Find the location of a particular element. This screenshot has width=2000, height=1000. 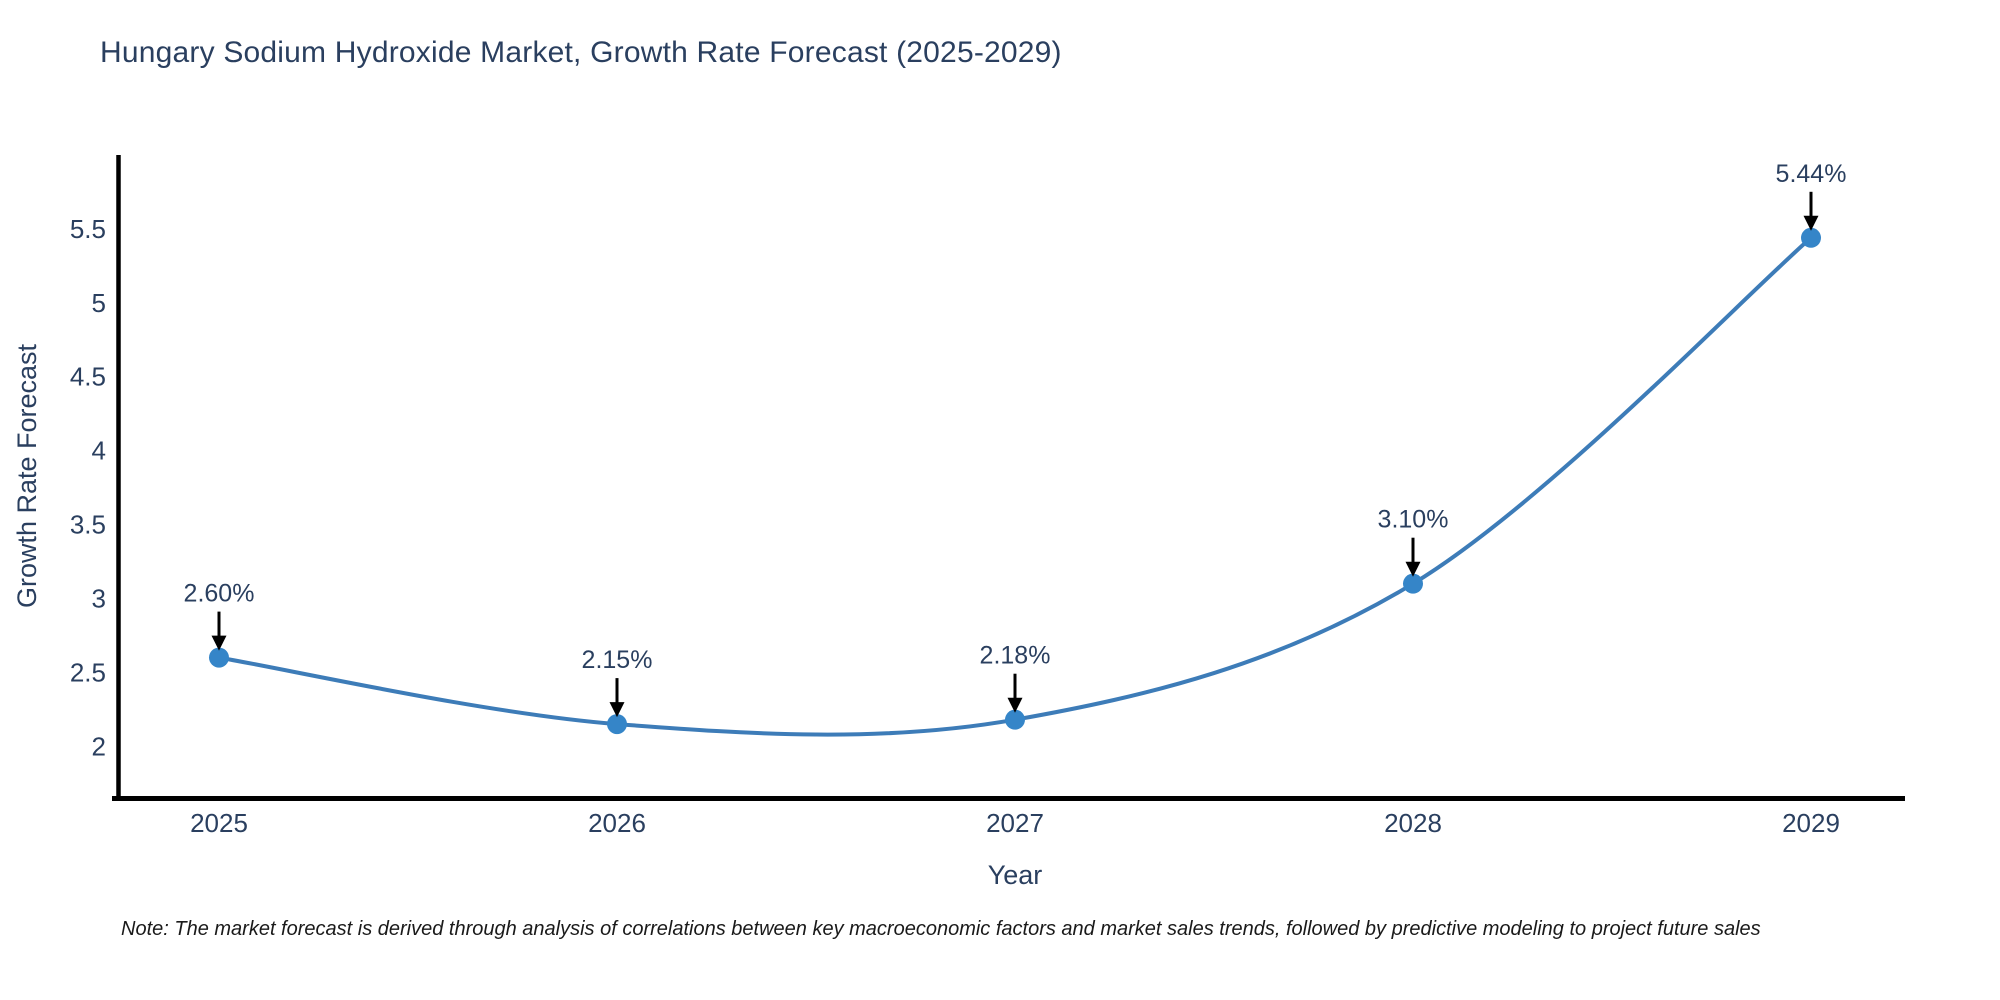

y-tick-label: 2 is located at coordinates (99, 746).